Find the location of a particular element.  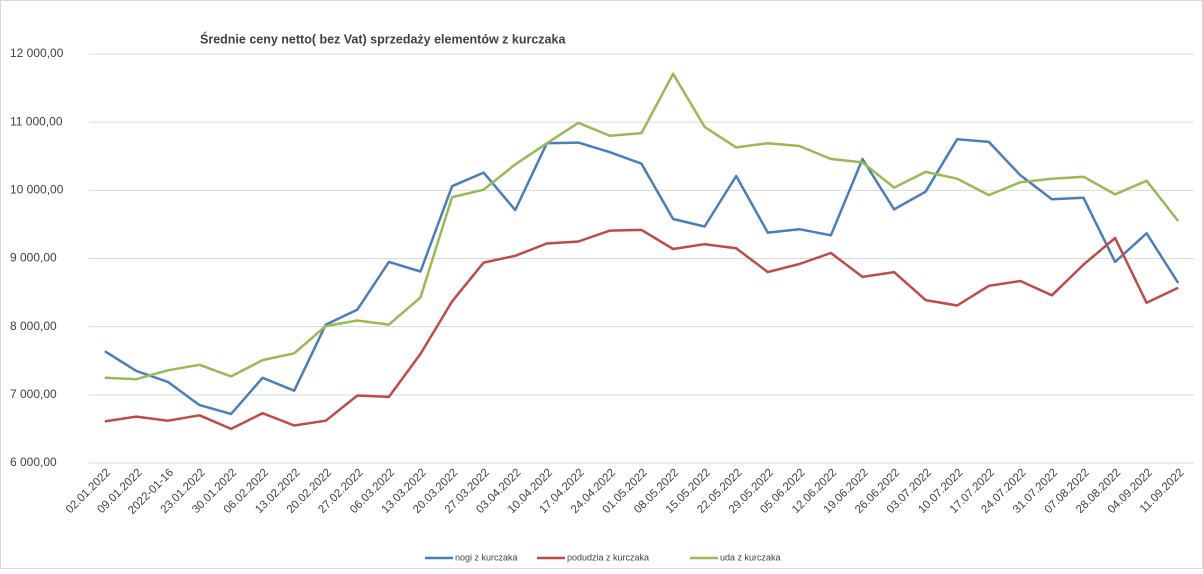

y-tick-label: 12 000,00 is located at coordinates (37, 53).